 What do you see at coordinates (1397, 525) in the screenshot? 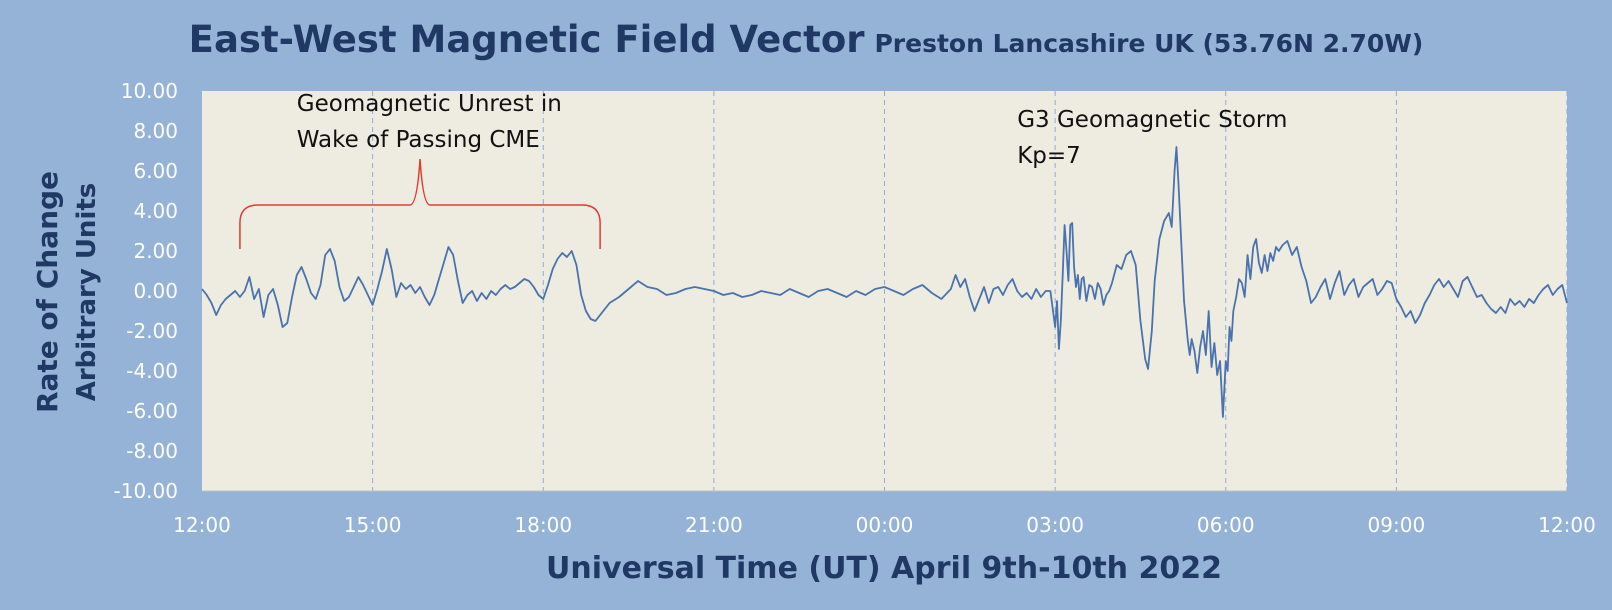
I see `x-tick-label: 09:00` at bounding box center [1397, 525].